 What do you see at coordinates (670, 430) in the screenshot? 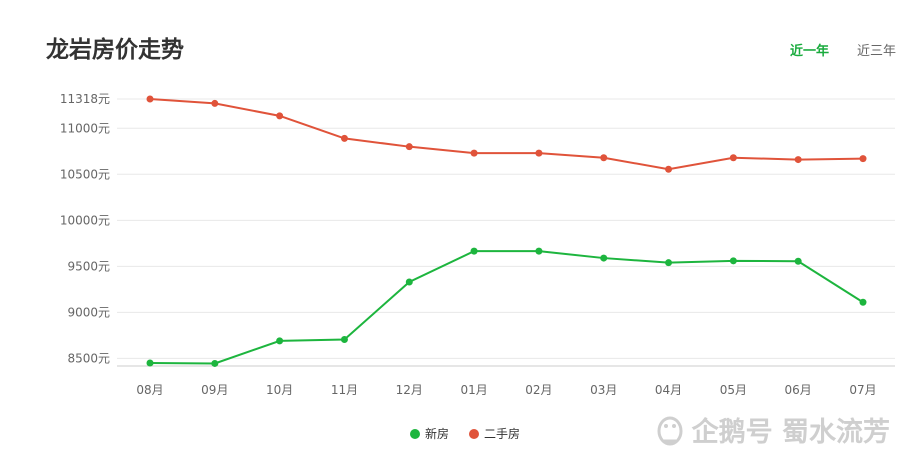
I see `penguin-logo-icon` at bounding box center [670, 430].